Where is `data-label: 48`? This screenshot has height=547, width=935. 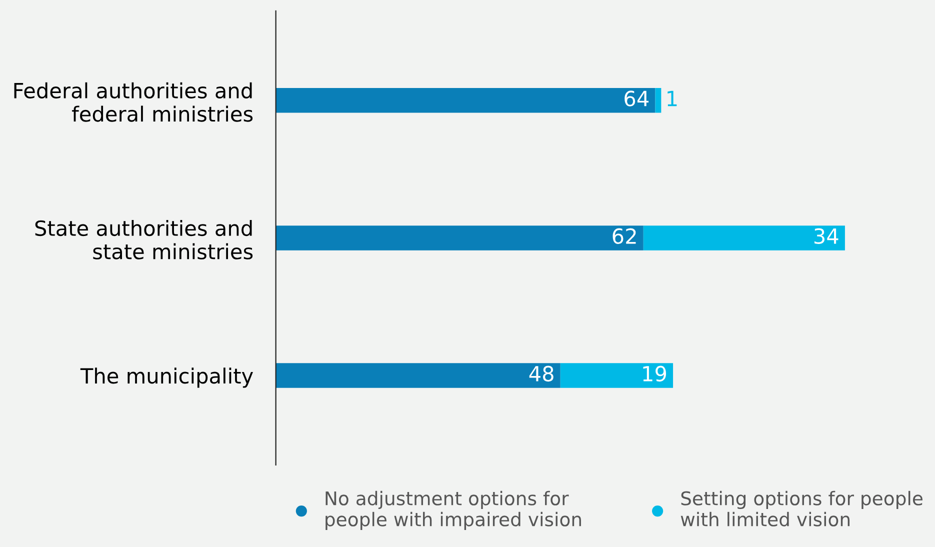
data-label: 48 is located at coordinates (541, 374).